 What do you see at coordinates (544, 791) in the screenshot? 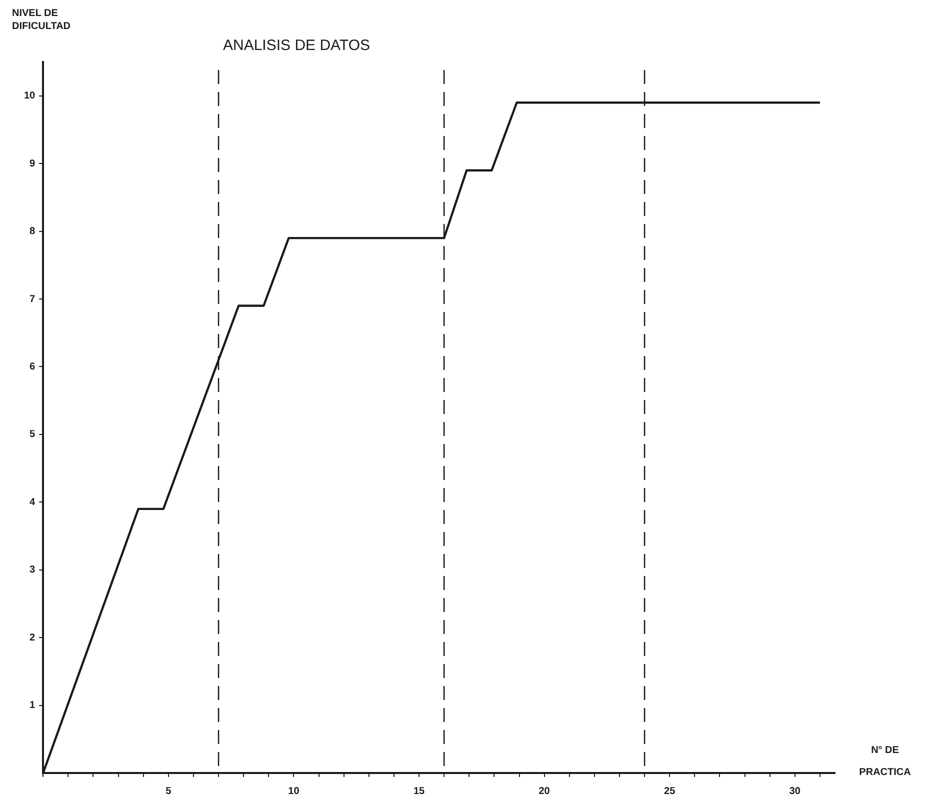
I see `x-tick-label: 20` at bounding box center [544, 791].